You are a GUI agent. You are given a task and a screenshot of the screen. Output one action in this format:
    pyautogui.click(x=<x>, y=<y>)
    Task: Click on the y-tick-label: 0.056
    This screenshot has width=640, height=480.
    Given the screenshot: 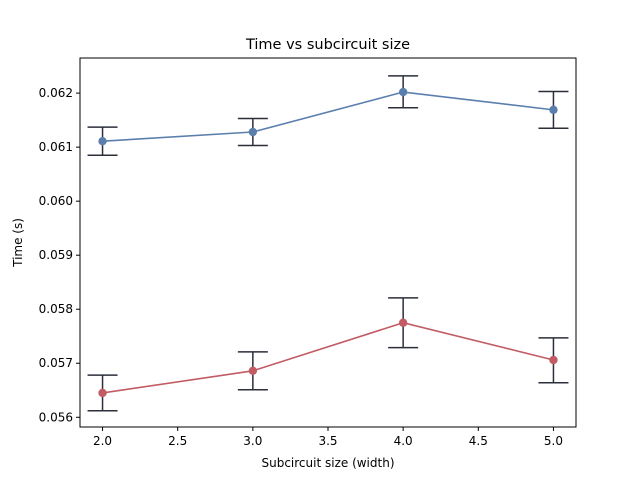 What is the action you would take?
    pyautogui.click(x=56, y=417)
    